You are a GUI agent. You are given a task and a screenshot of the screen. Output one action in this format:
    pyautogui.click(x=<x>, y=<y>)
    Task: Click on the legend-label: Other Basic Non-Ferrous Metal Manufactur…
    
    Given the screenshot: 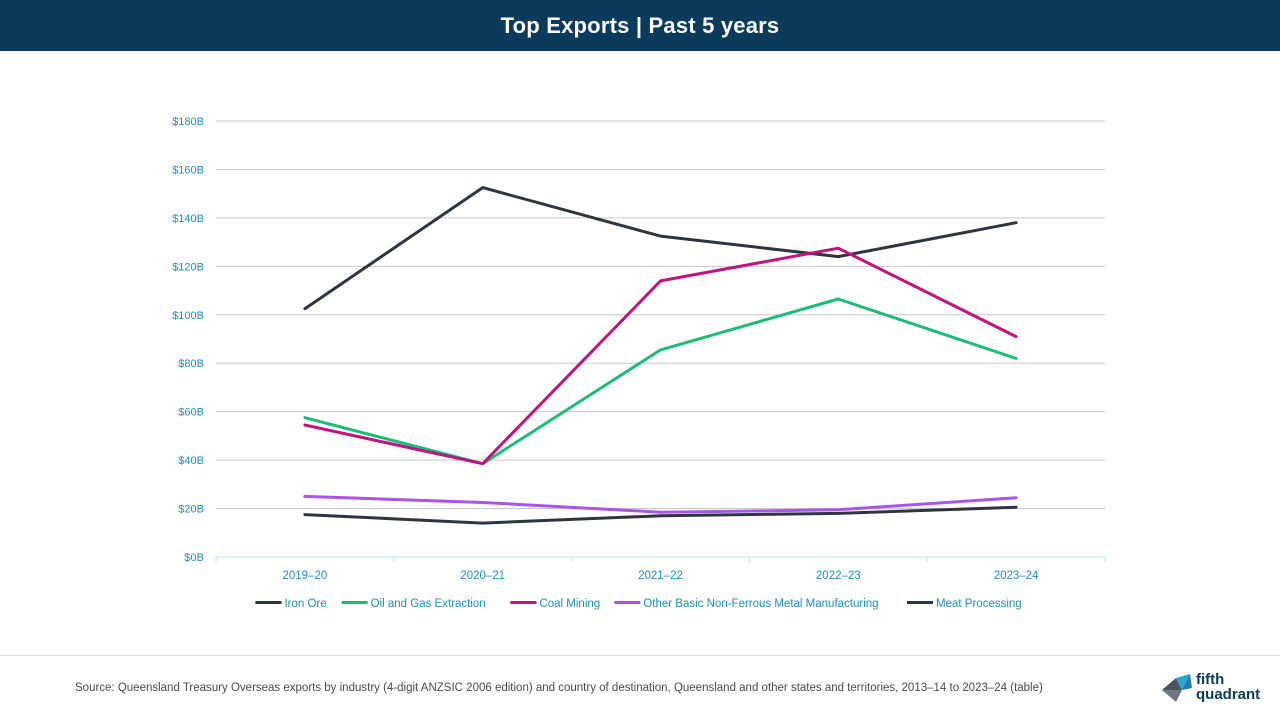 What is the action you would take?
    pyautogui.click(x=760, y=604)
    